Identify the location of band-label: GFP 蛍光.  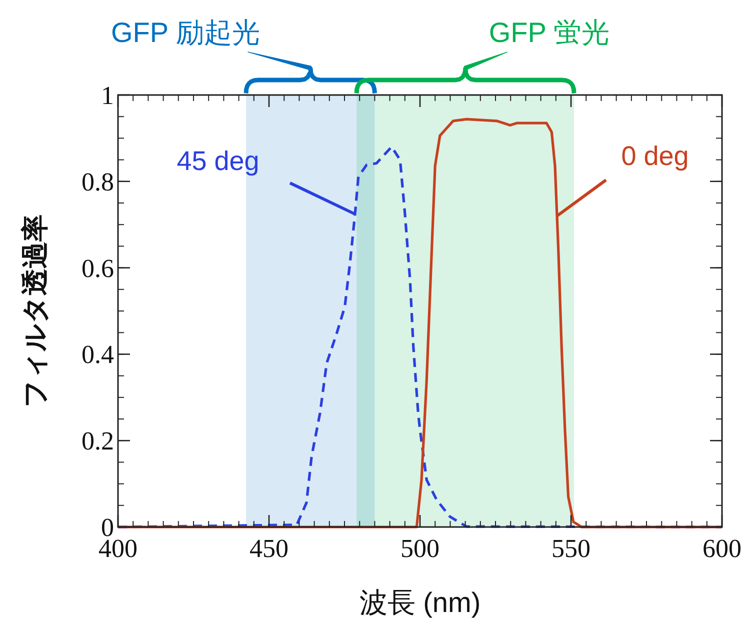
(549, 32).